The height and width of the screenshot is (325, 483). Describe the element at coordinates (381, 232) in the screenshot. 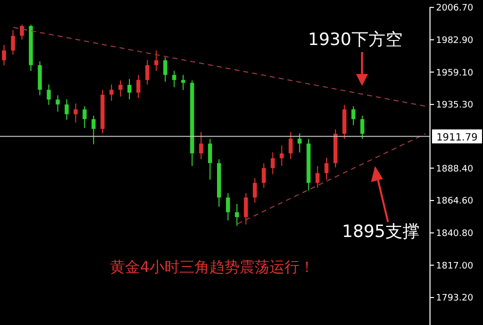

I see `annotation: 1895支撑` at that location.